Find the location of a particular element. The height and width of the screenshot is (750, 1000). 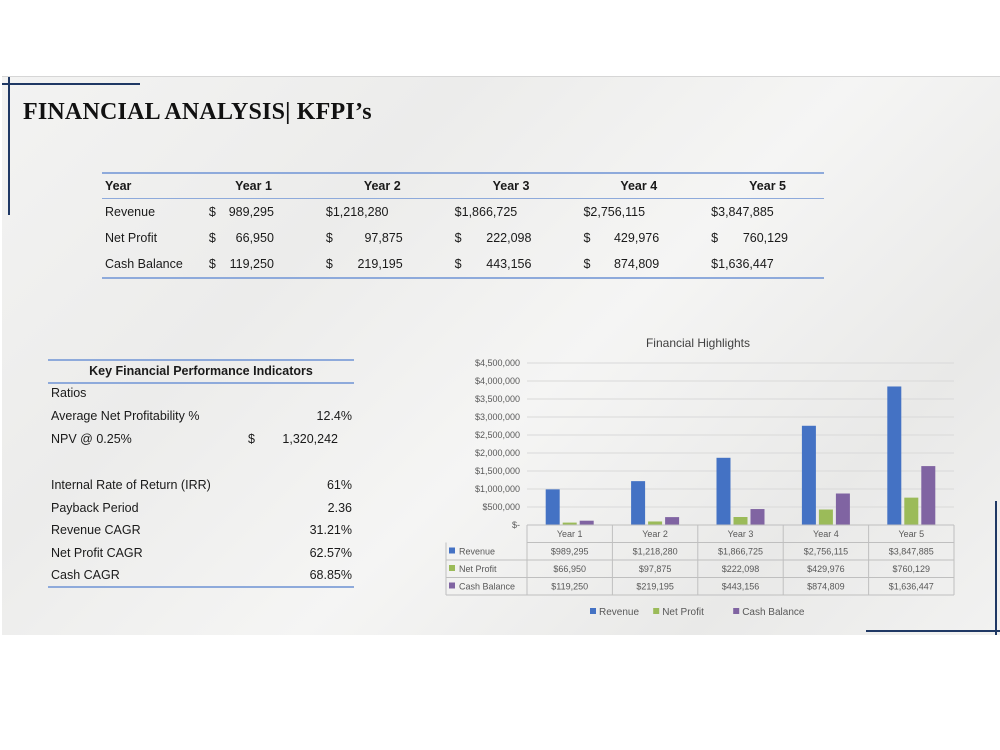

data-label: $874,809 is located at coordinates (826, 587).